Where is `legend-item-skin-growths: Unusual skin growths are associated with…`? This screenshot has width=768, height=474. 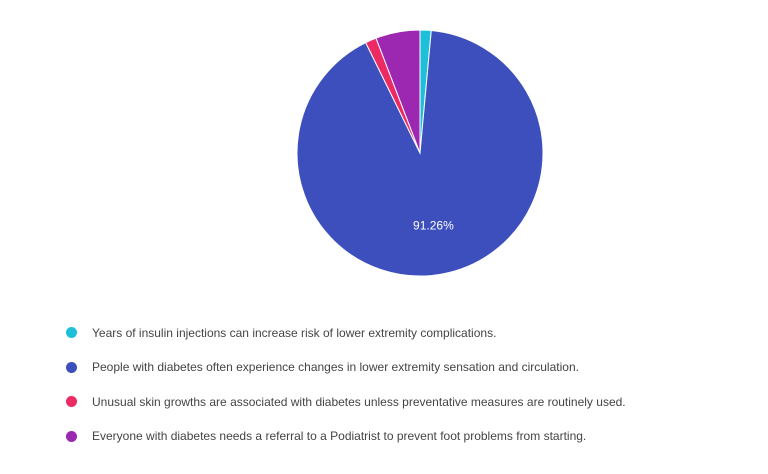
legend-item-skin-growths: Unusual skin growths are associated with… is located at coordinates (346, 401).